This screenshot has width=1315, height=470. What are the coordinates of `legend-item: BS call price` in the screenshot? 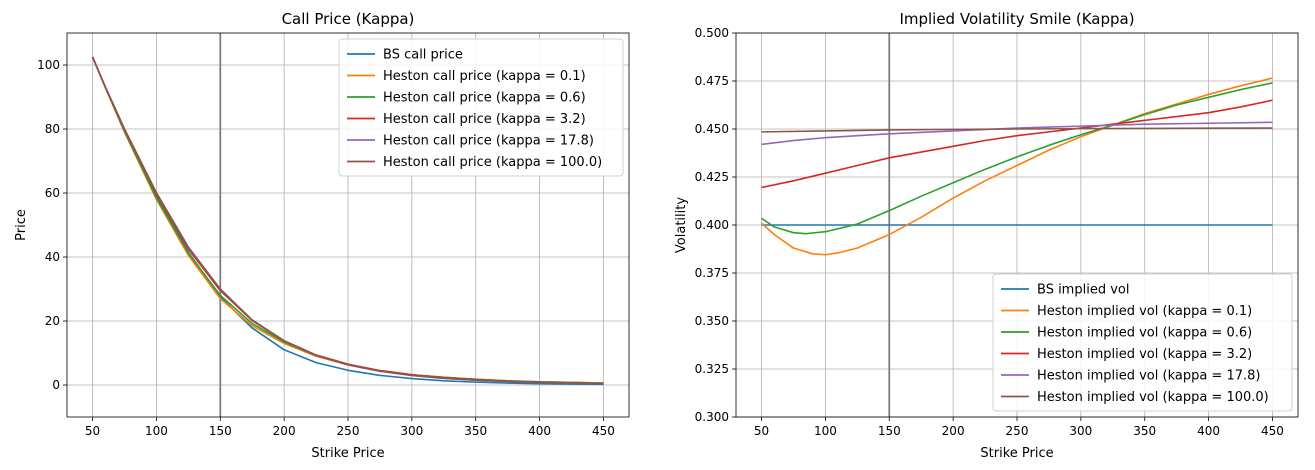 It's located at (405, 55).